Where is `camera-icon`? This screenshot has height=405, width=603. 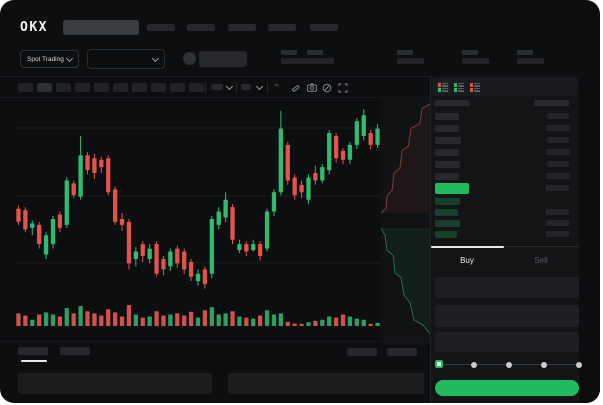
camera-icon is located at coordinates (312, 87).